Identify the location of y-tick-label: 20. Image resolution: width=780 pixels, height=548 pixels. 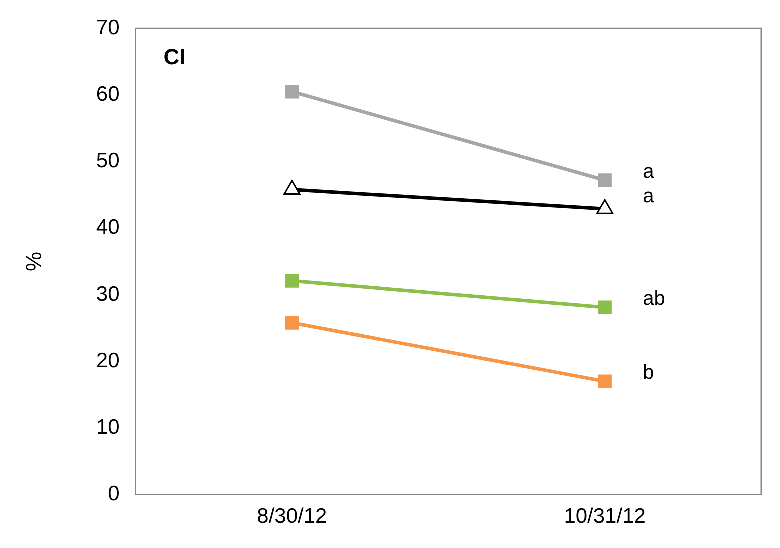
(108, 360).